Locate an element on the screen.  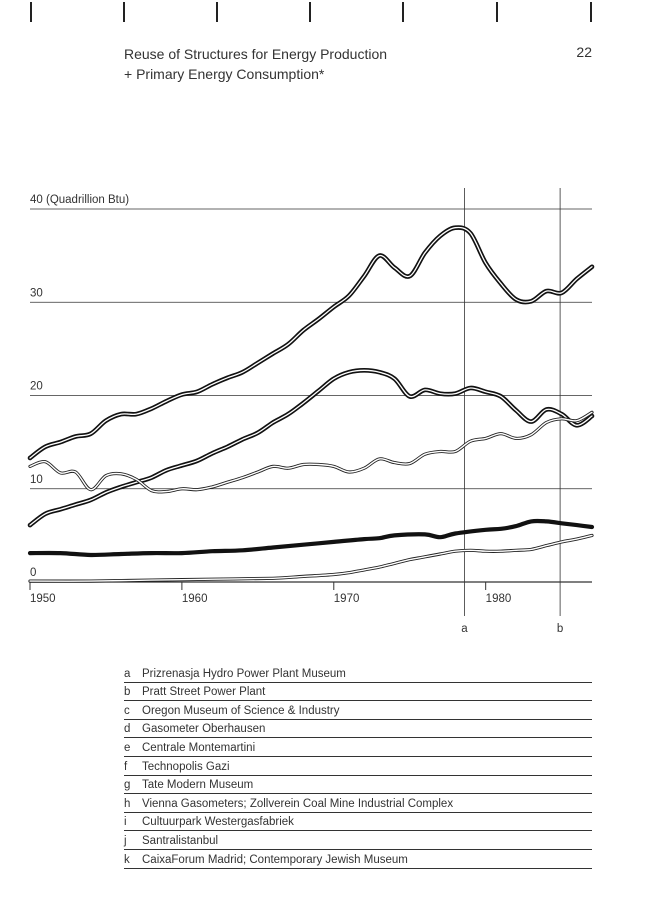
legend-key: j is located at coordinates (125, 840).